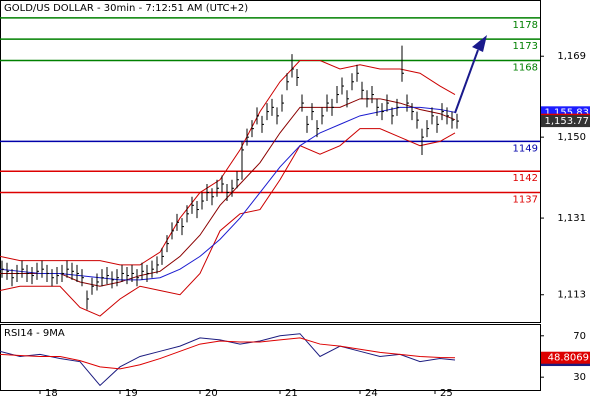  What do you see at coordinates (371, 393) in the screenshot?
I see `x-tick-label: 24` at bounding box center [371, 393].